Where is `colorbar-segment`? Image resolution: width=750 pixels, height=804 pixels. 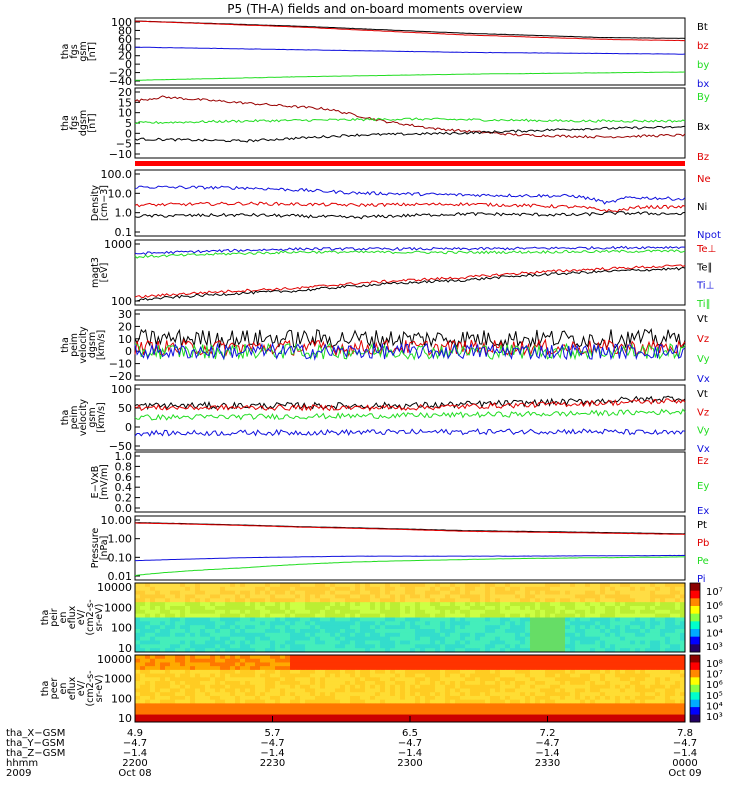 colorbar-segment is located at coordinates (695, 610).